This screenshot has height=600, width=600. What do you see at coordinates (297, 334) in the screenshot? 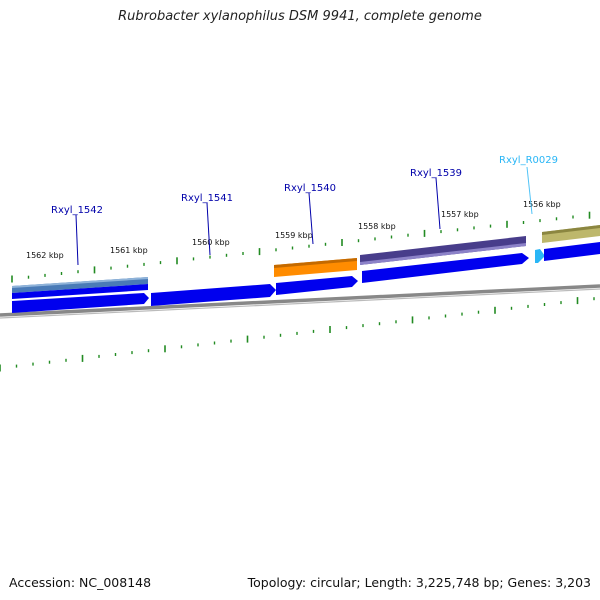
I see `lower-tick-track` at bounding box center [297, 334].